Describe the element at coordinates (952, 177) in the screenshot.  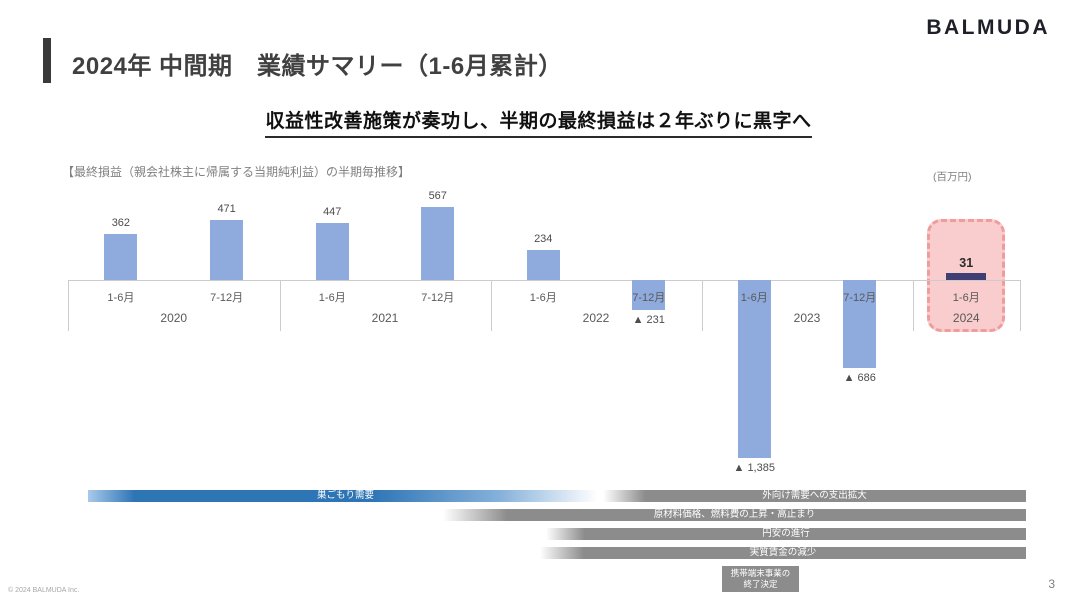
I see `chart-unit-label: (百万円)` at that location.